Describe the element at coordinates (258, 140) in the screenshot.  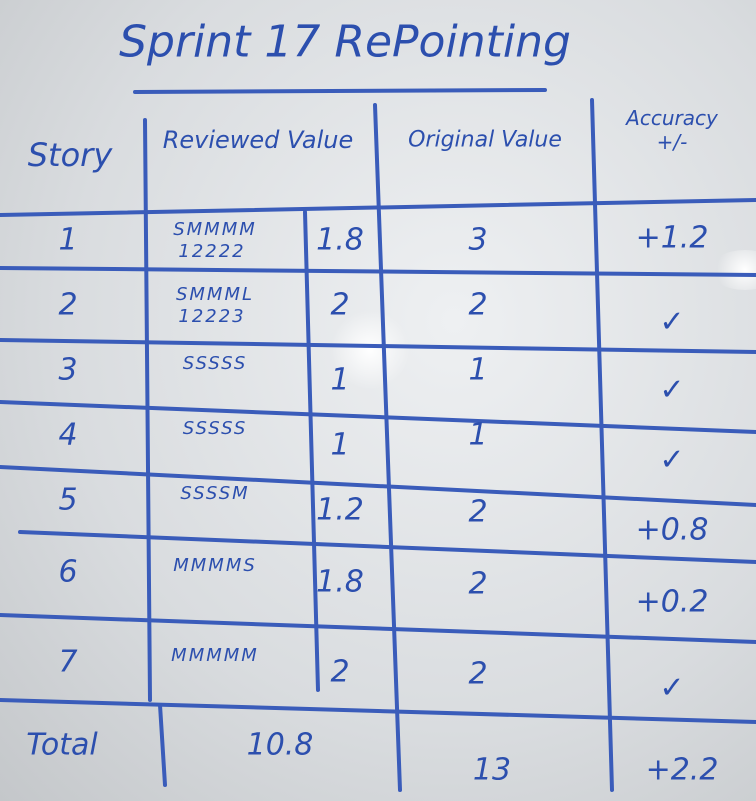
I see `header-reviewed: Reviewed Value` at that location.